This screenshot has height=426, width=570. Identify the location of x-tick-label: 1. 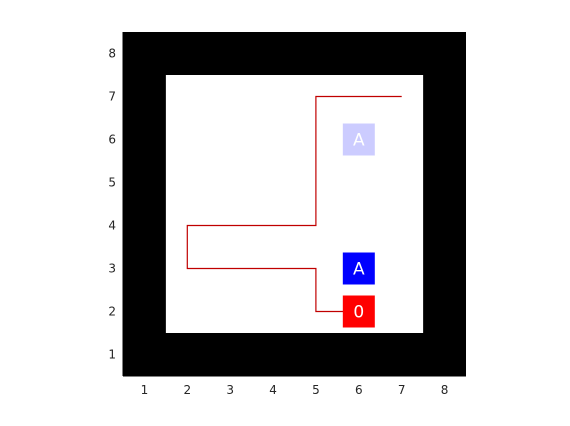
(145, 390).